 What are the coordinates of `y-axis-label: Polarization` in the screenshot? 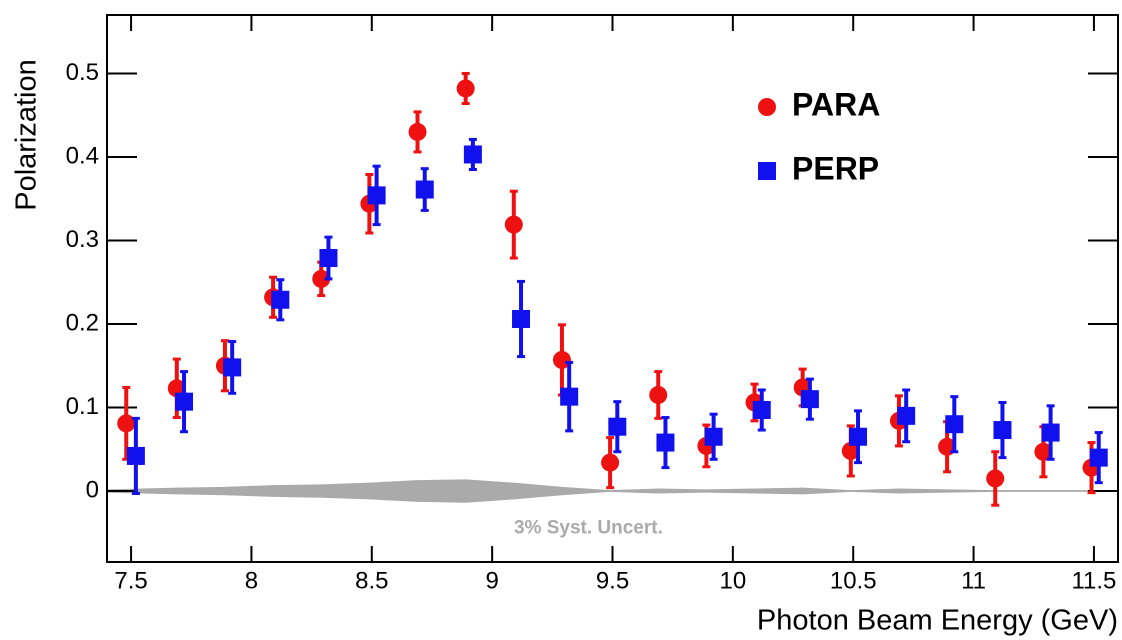 It's located at (27, 135).